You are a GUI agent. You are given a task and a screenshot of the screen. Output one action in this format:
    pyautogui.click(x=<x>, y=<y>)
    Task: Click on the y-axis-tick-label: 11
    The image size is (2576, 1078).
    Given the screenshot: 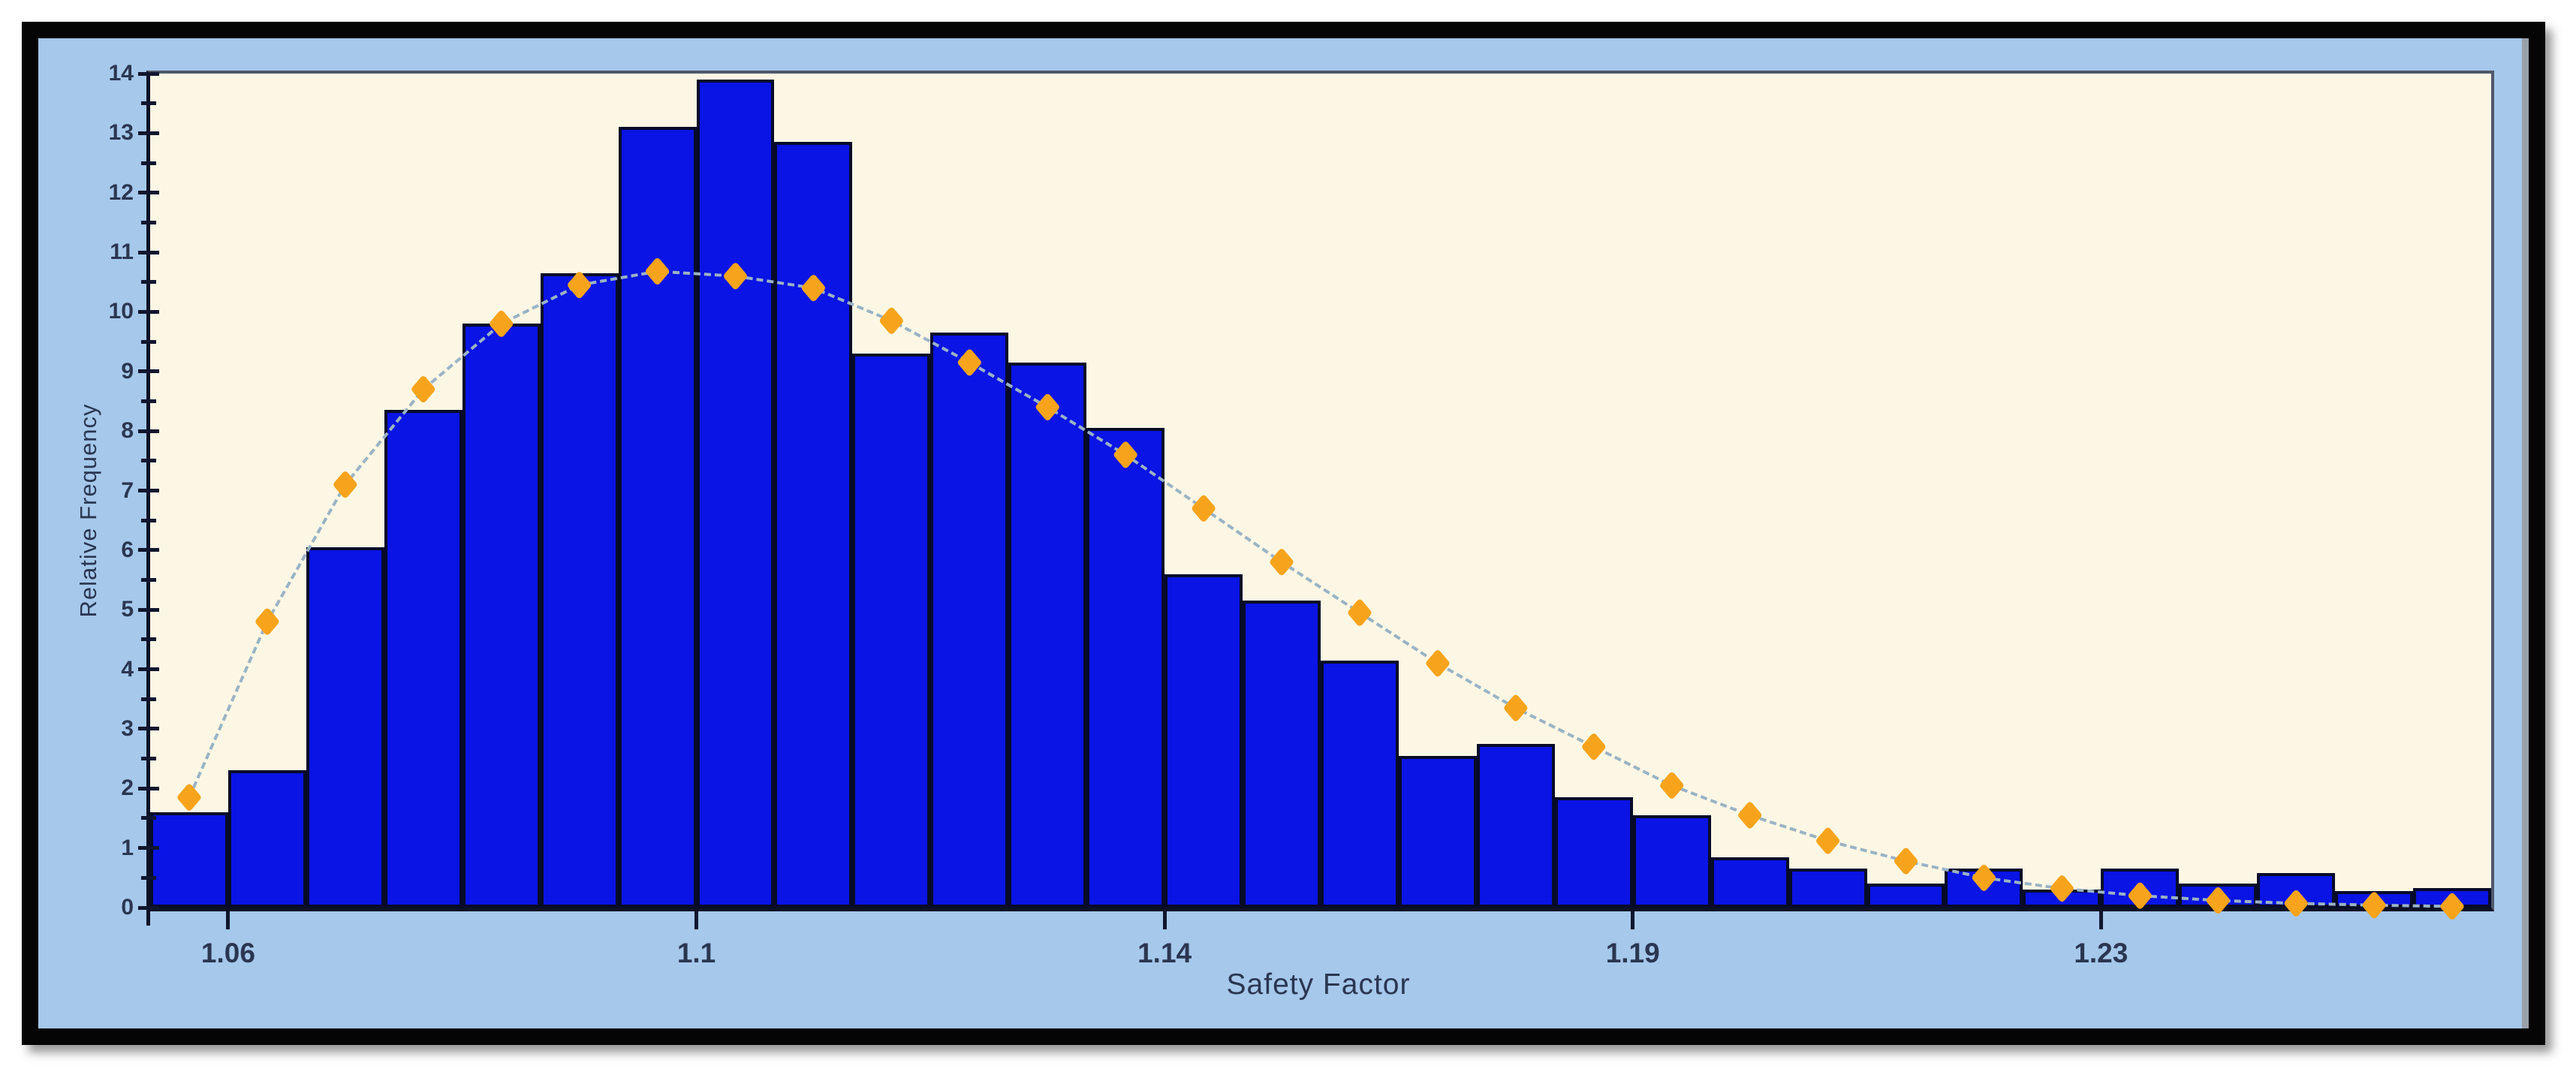 What is the action you would take?
    pyautogui.click(x=122, y=252)
    